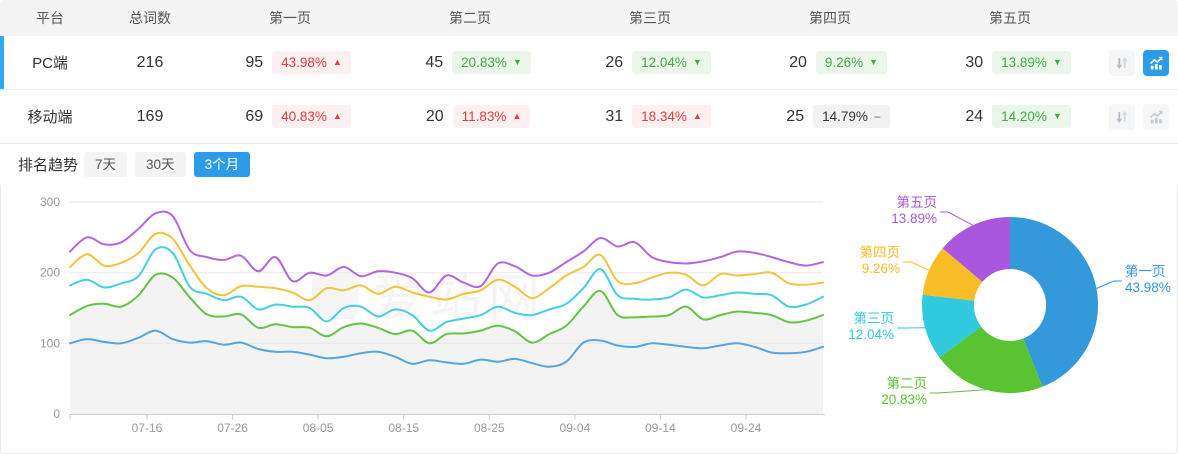 This screenshot has width=1178, height=454. Describe the element at coordinates (1145, 271) in the screenshot. I see `slice-label-name: 第一页` at that location.